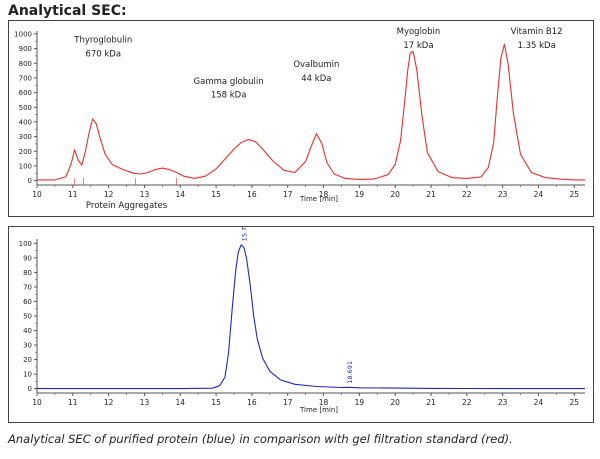 The width and height of the screenshot is (600, 459). Describe the element at coordinates (67, 11) in the screenshot. I see `page-heading: Analytical SEC:` at that location.